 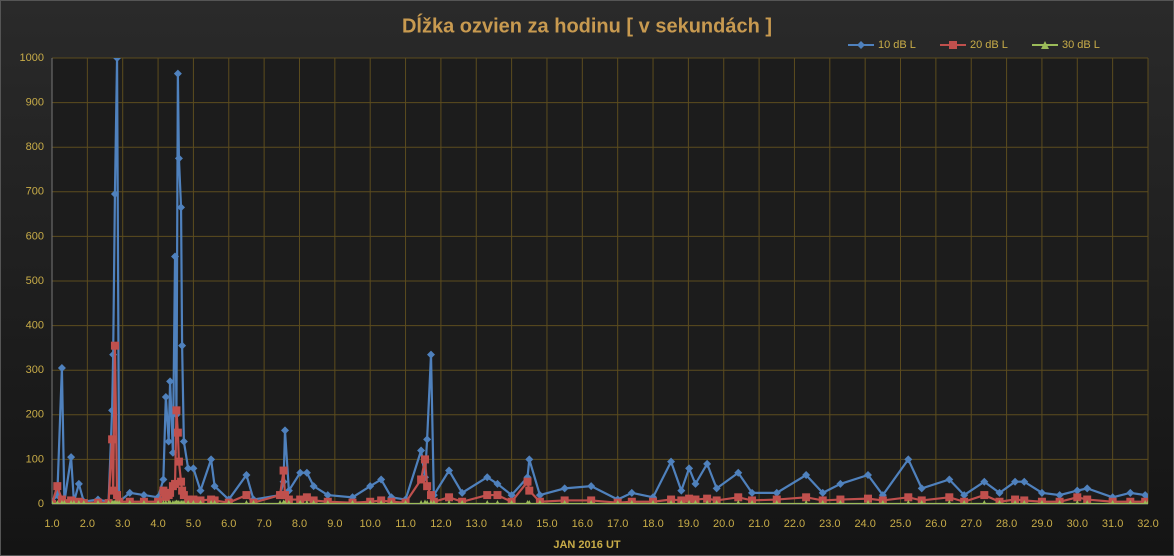 I want to click on x-tick-label: 2.0, so click(x=87, y=524).